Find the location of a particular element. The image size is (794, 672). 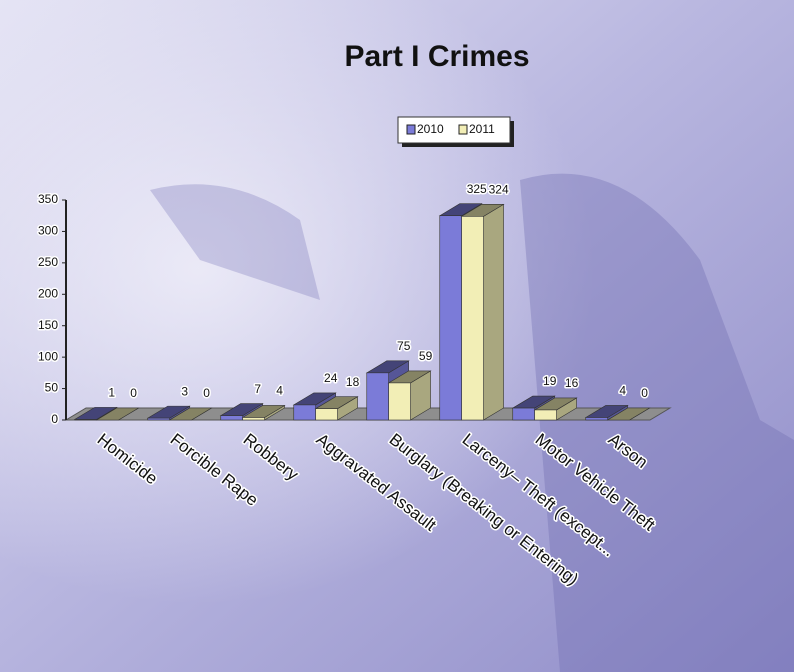

data-label: 18 is located at coordinates (353, 382).